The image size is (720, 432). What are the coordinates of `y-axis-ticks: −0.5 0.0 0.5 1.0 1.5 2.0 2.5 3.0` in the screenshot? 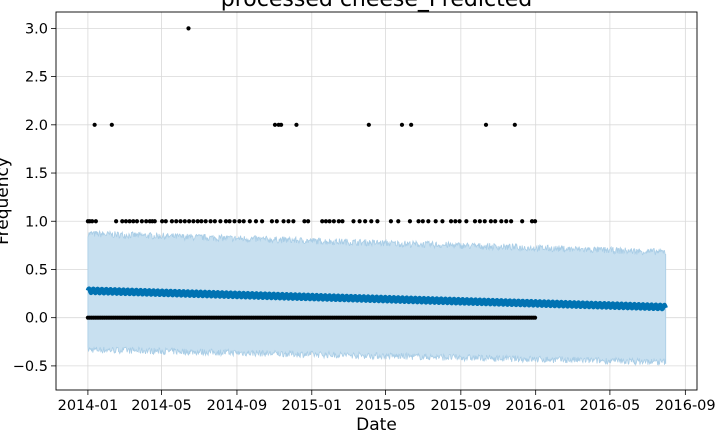 It's located at (34, 198).